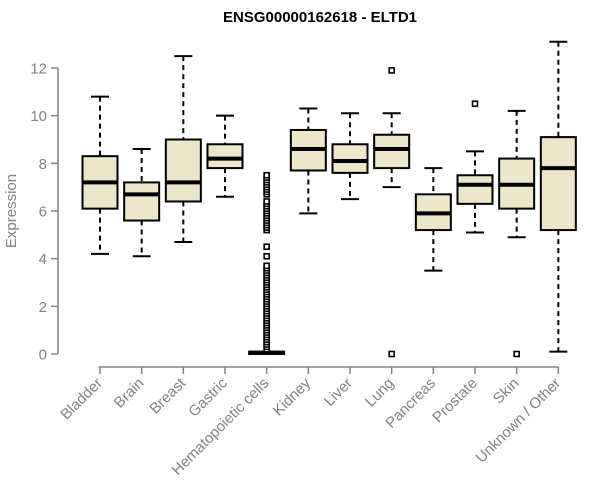 The width and height of the screenshot is (600, 500). What do you see at coordinates (129, 393) in the screenshot?
I see `x-tick-label-brain: Brain` at bounding box center [129, 393].